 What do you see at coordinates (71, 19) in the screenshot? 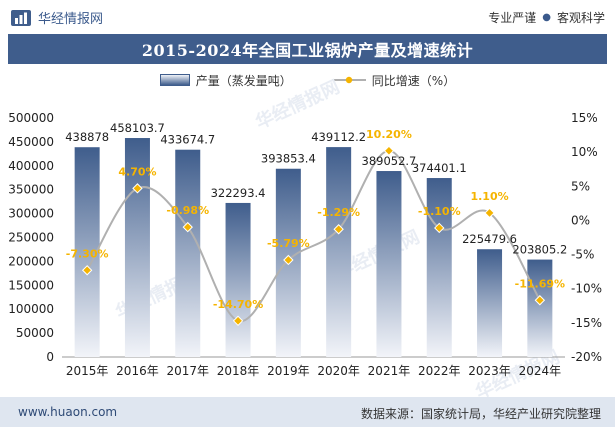
I see `brand-name: 华经情报网` at bounding box center [71, 19].